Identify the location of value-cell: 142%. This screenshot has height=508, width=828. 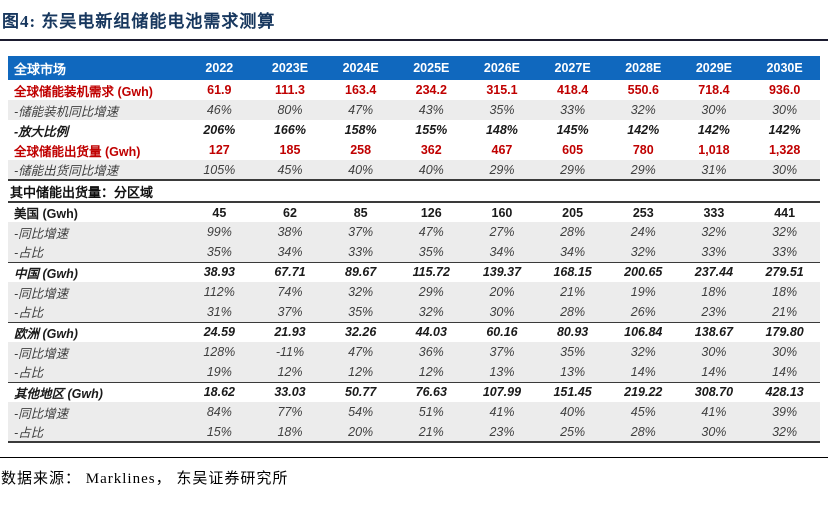
(713, 130).